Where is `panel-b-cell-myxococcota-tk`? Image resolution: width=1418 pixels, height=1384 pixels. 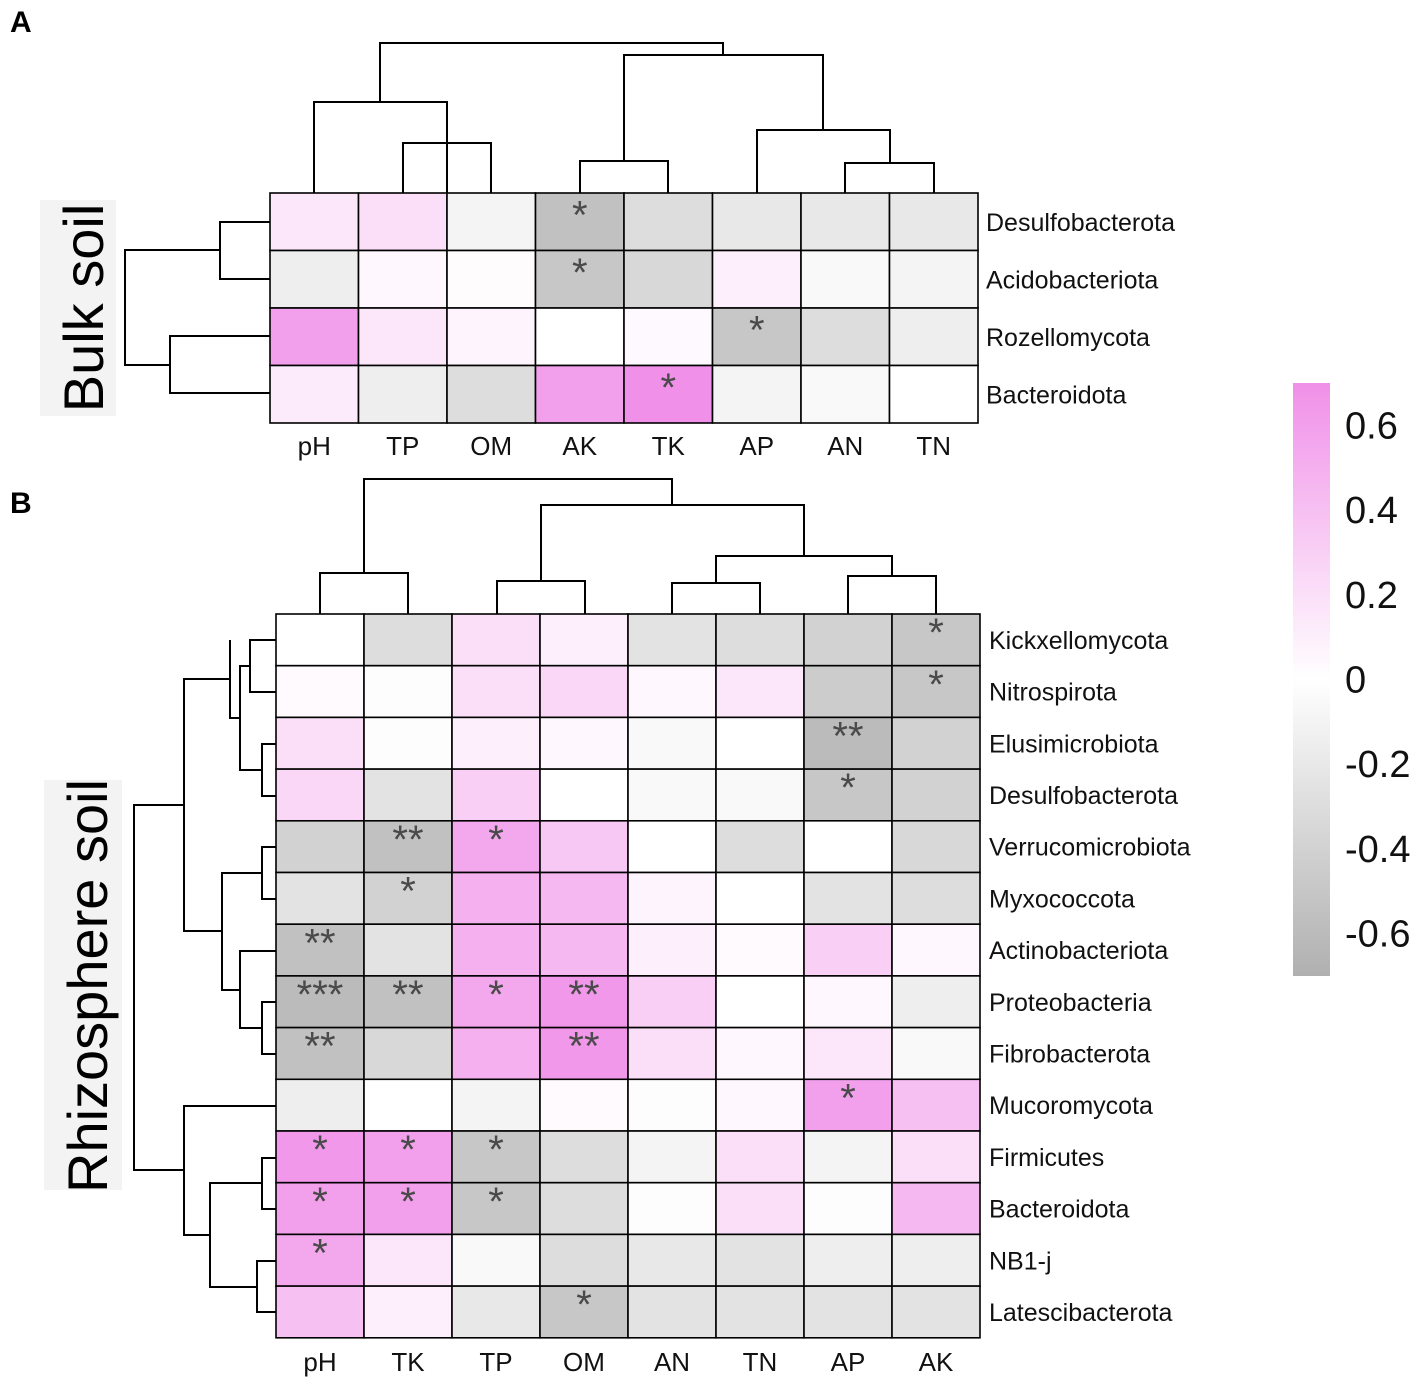 panel-b-cell-myxococcota-tk is located at coordinates (408, 898).